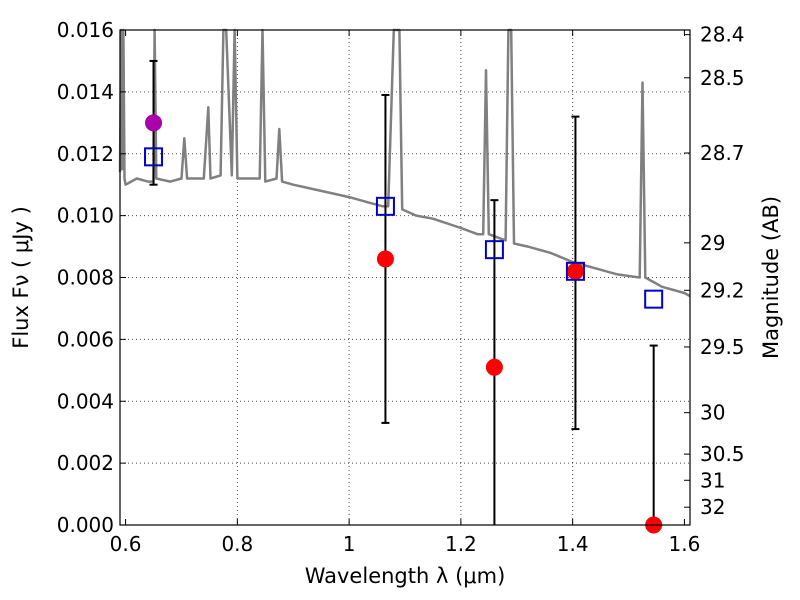 Image resolution: width=800 pixels, height=600 pixels. I want to click on y2-tick-label: 31, so click(712, 480).